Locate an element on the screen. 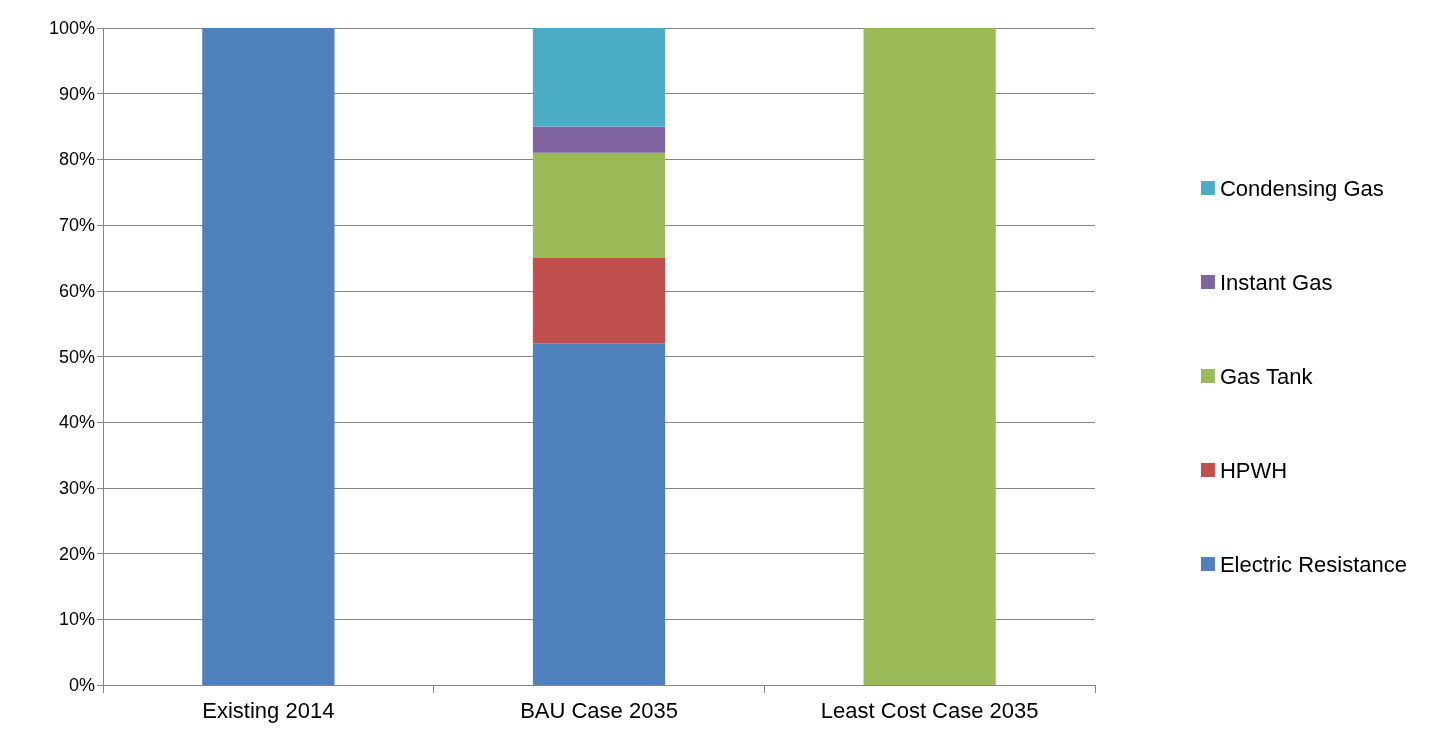  legend-label: Instant Gas is located at coordinates (1276, 282).